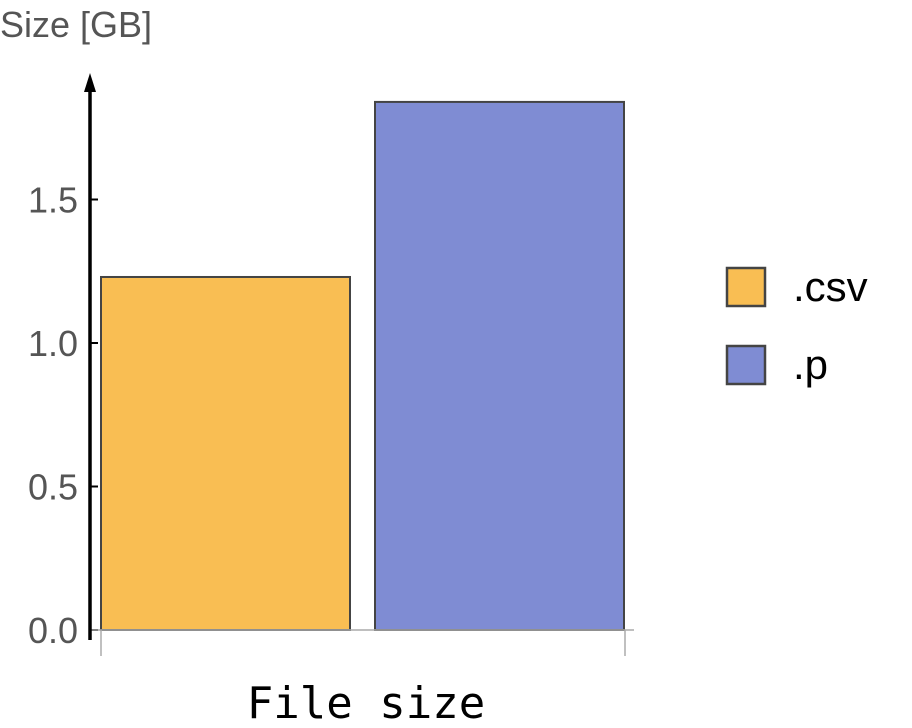  What do you see at coordinates (366, 703) in the screenshot?
I see `x-axis-label: File size` at bounding box center [366, 703].